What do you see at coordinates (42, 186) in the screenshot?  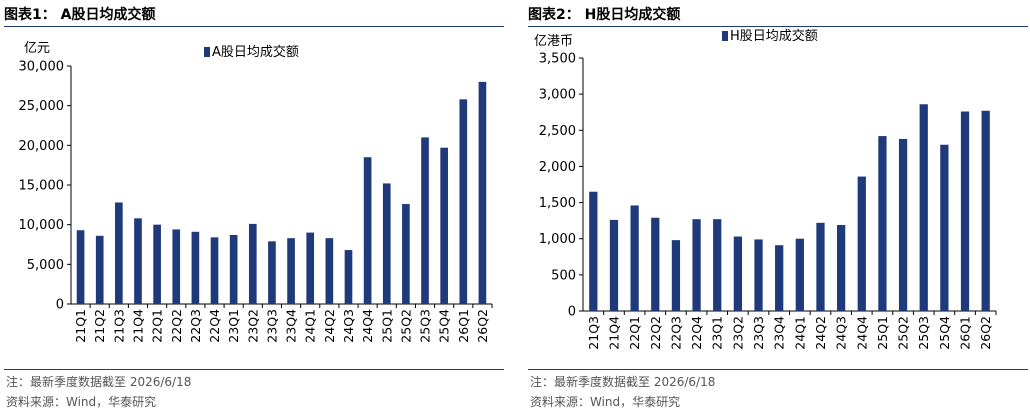 I see `y-tick-label: 15,000` at bounding box center [42, 186].